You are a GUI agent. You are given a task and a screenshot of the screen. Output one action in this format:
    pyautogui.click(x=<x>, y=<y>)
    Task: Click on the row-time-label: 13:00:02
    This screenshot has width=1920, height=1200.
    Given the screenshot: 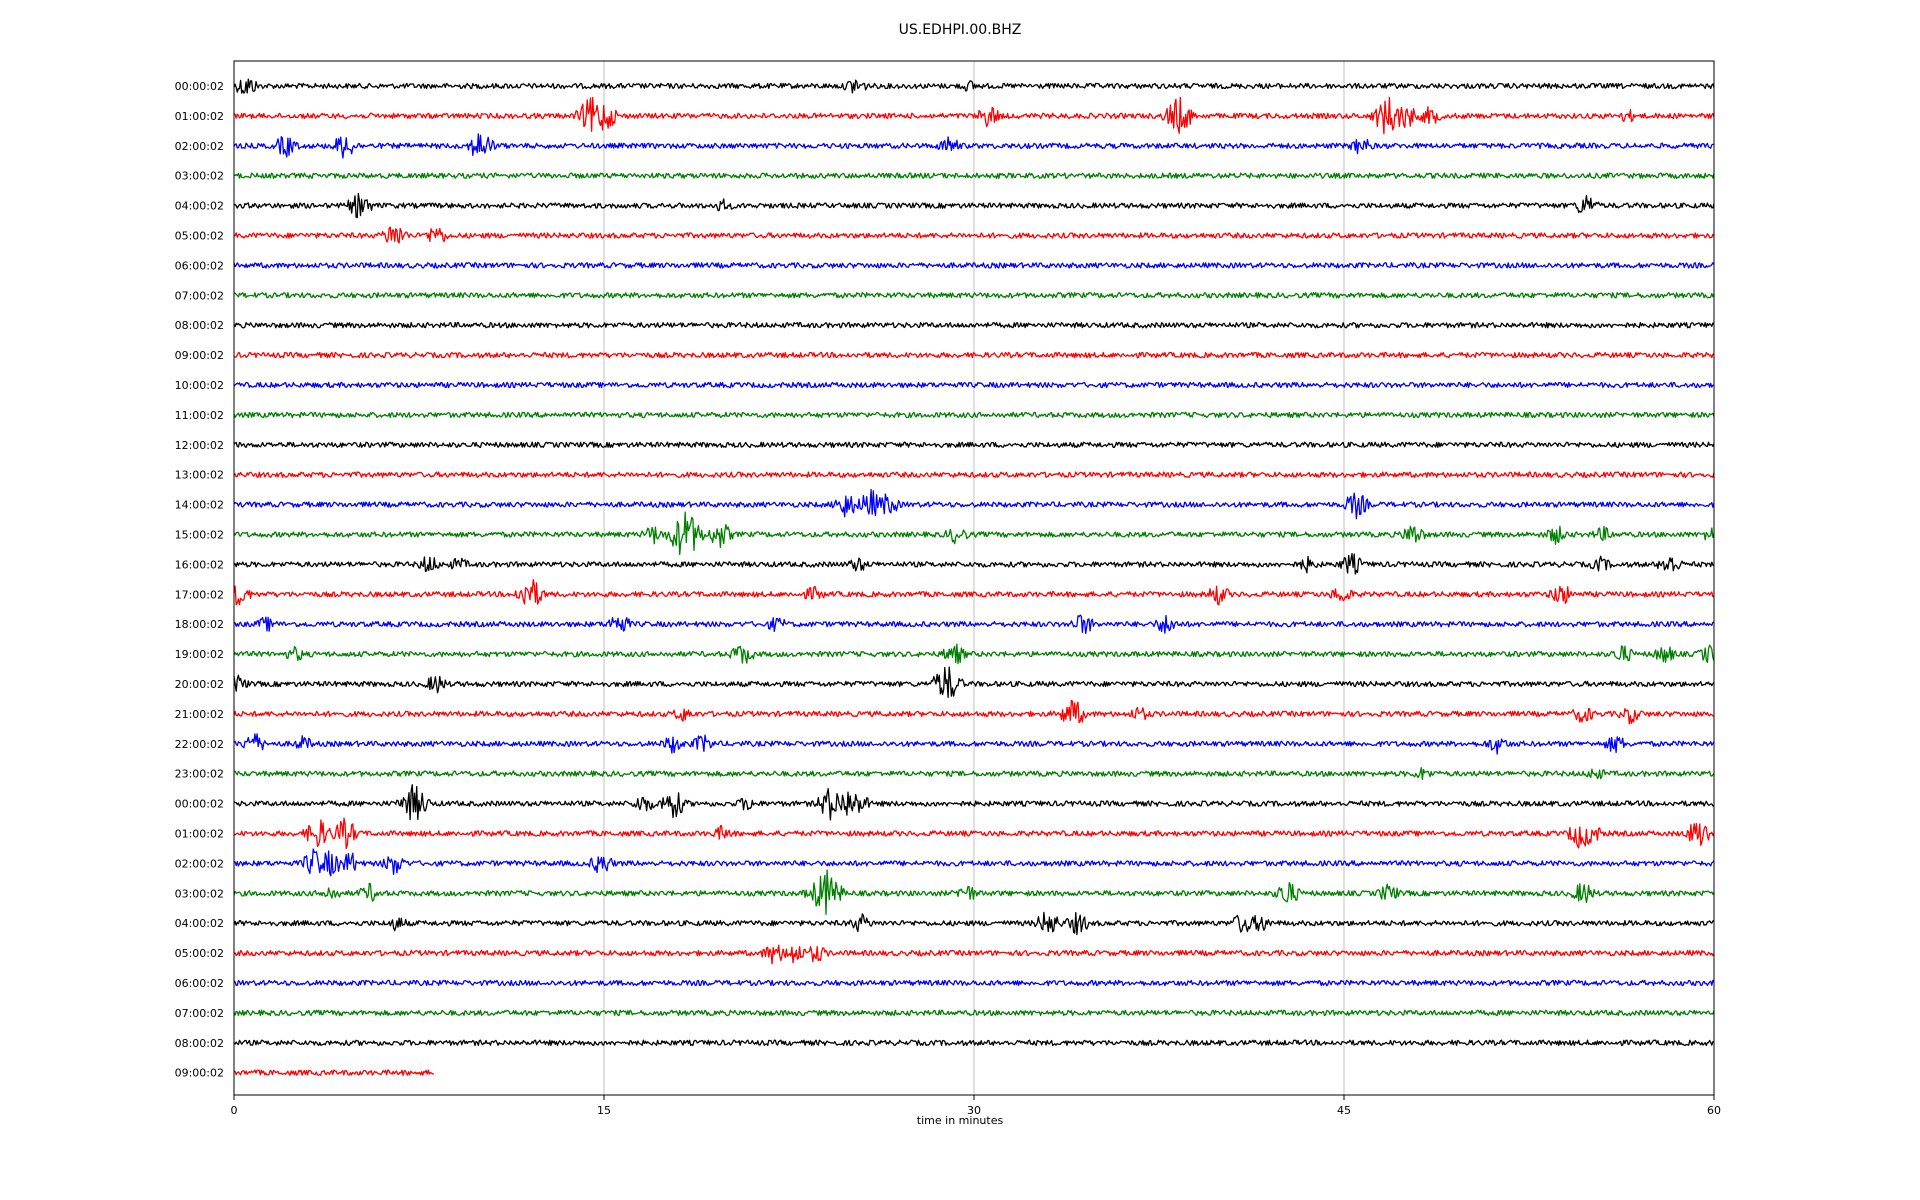 What is the action you would take?
    pyautogui.click(x=199, y=475)
    